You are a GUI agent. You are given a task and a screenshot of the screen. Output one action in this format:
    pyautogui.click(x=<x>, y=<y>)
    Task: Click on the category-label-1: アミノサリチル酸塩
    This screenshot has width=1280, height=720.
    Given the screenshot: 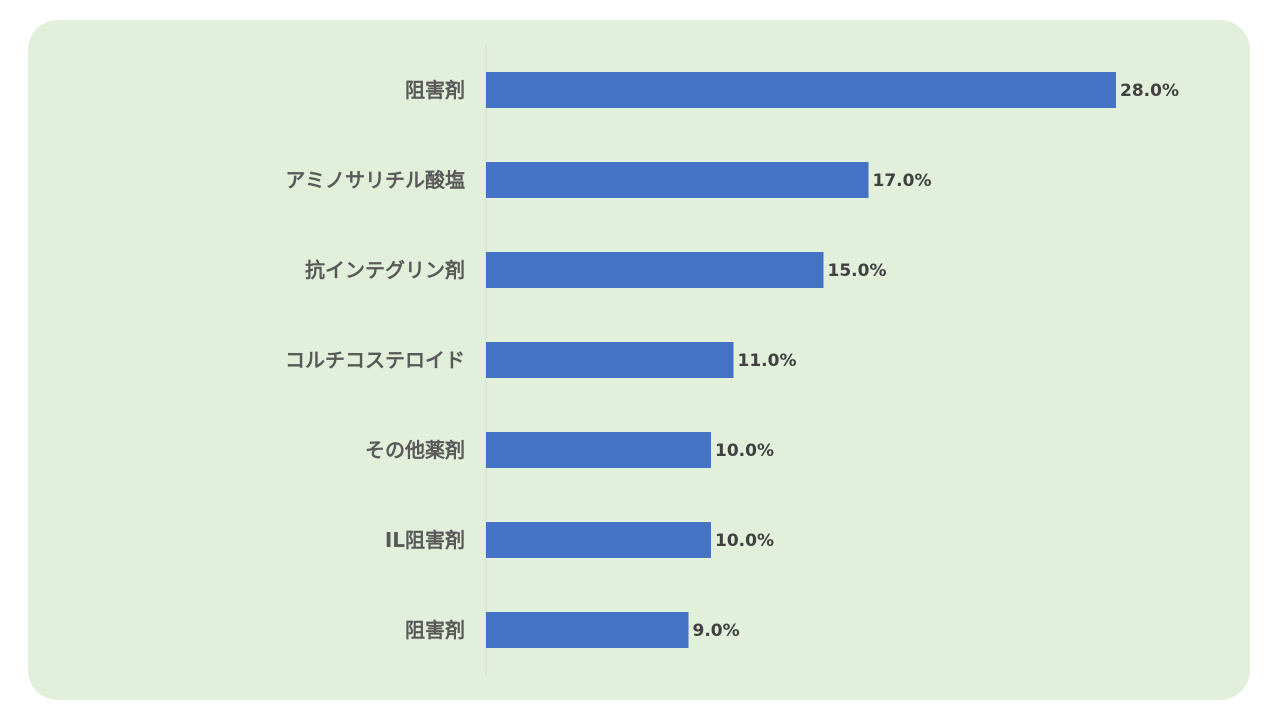 What is the action you would take?
    pyautogui.click(x=375, y=180)
    